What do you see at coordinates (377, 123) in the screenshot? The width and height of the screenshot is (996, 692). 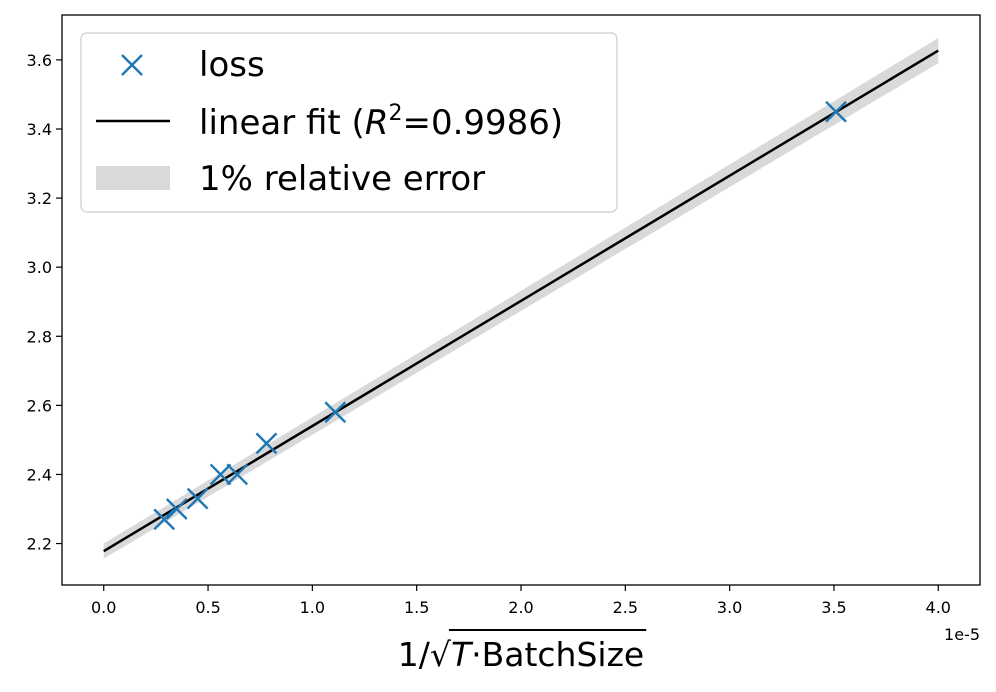 I see `legend-fit-r2-symbol: R` at bounding box center [377, 123].